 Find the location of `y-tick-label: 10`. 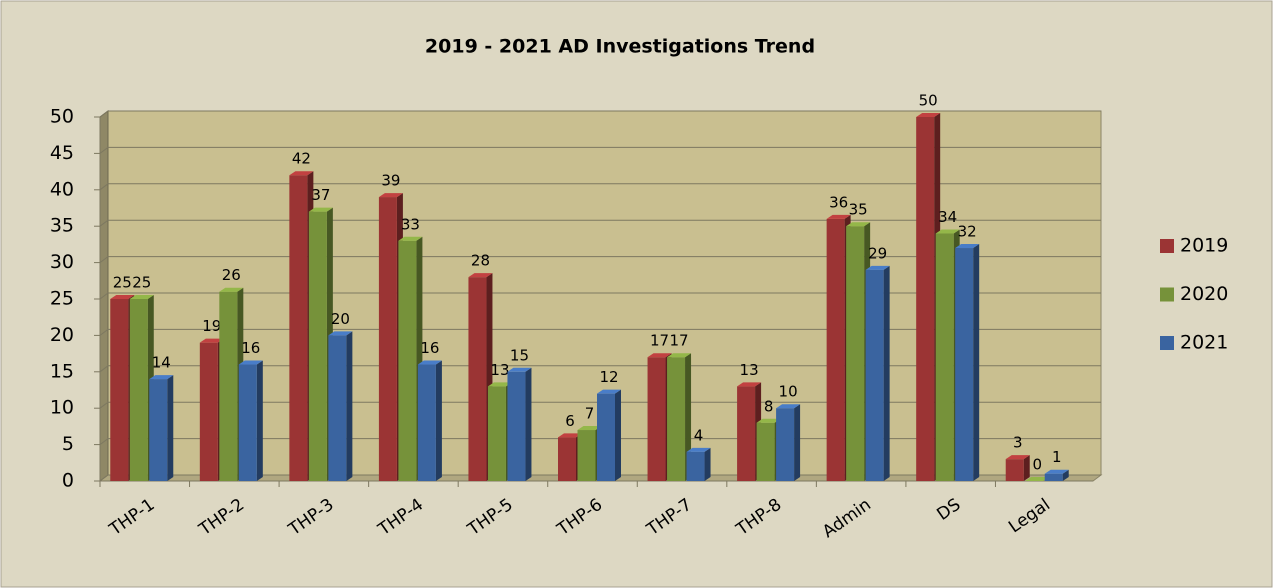

y-tick-label: 10 is located at coordinates (62, 408).